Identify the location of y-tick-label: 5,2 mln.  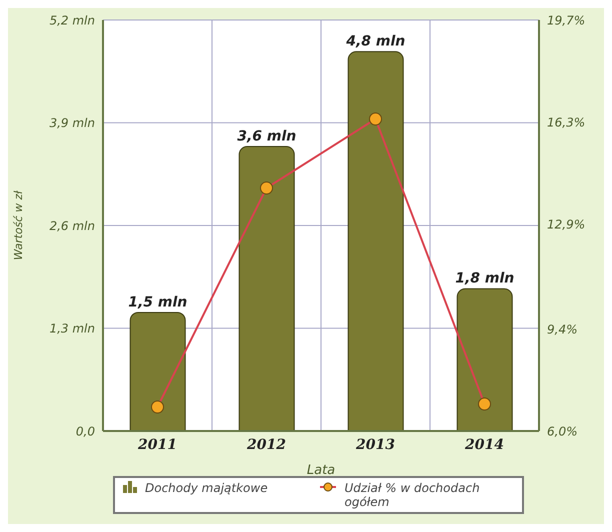
(72, 20).